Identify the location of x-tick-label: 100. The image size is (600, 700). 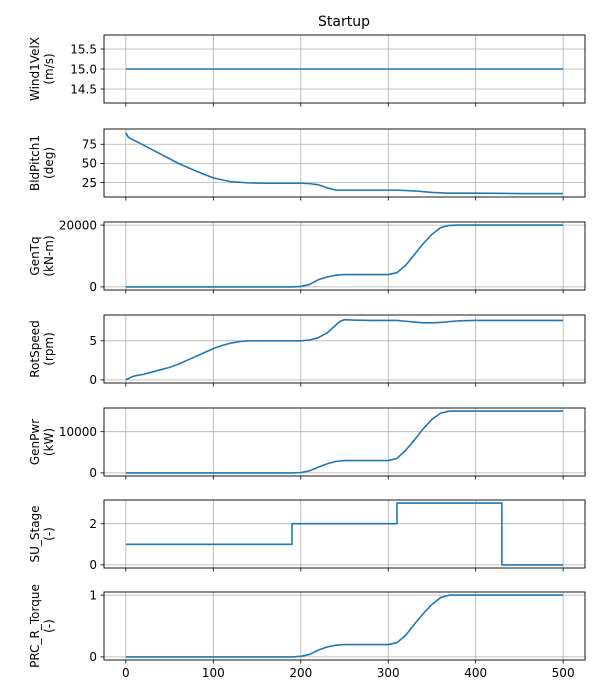
(213, 673).